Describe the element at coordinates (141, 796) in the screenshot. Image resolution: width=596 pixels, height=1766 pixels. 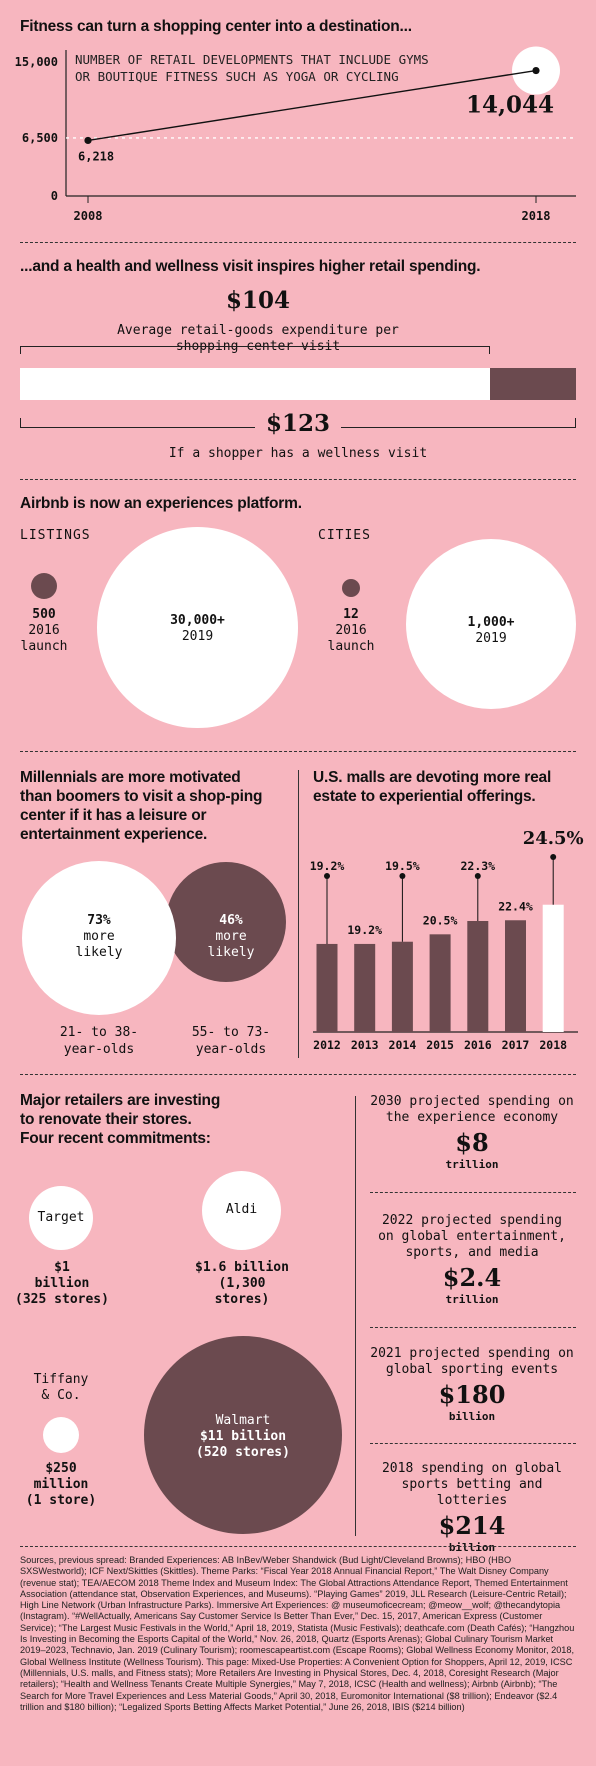
I see `heading-line: than boomers to visit a shop-ping` at that location.